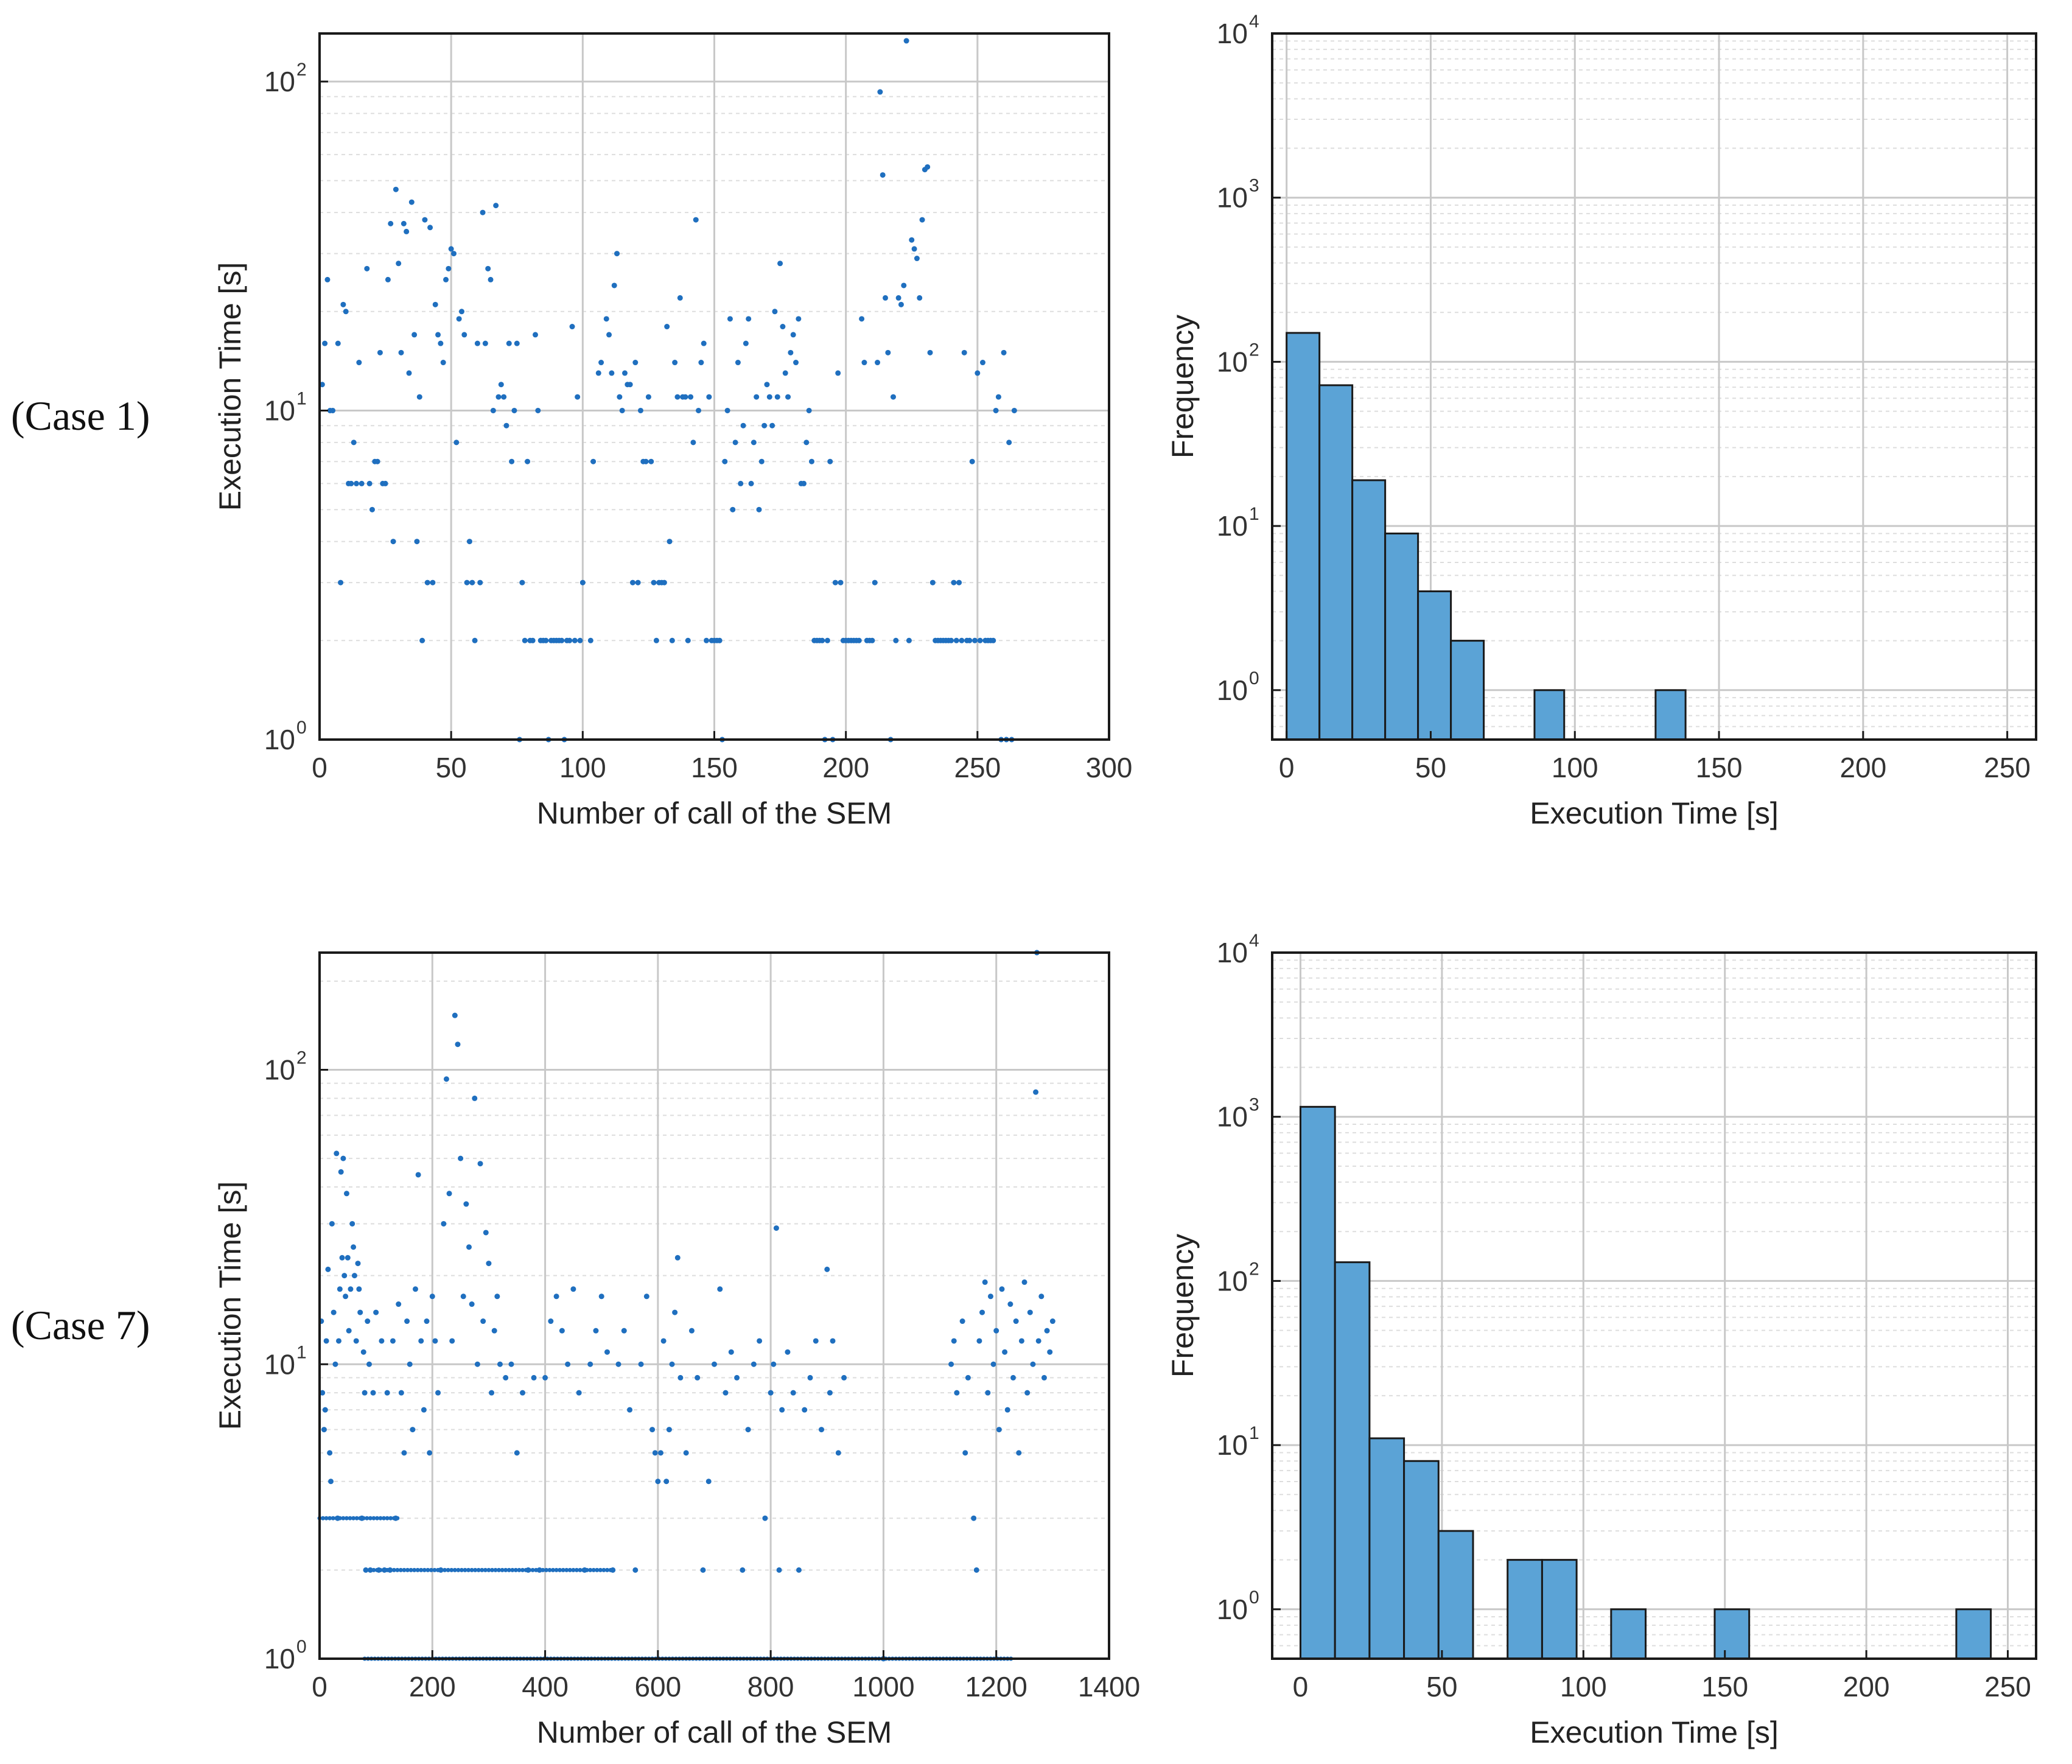  Describe the element at coordinates (1575, 767) in the screenshot. I see `x-tick-label: 100` at that location.